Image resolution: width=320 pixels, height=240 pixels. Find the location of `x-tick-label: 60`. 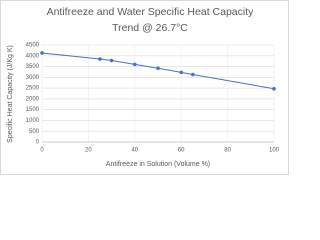

x-tick-label: 60 is located at coordinates (181, 151).